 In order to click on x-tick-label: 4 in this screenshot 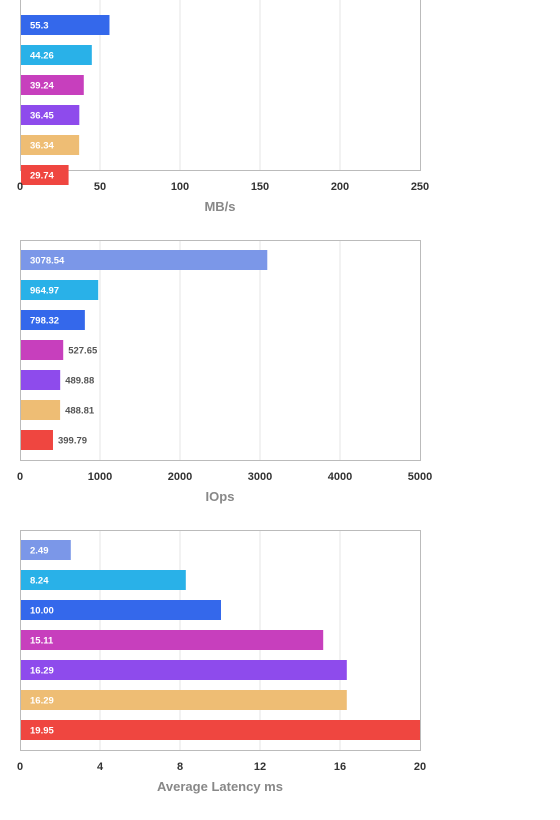, I will do `click(100, 767)`.